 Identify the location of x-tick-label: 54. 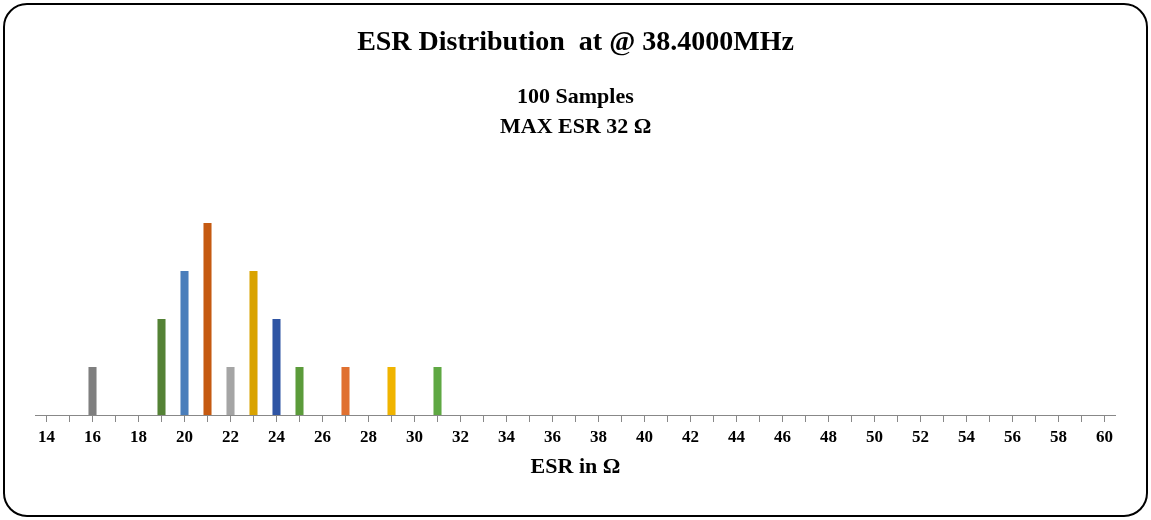
(967, 437).